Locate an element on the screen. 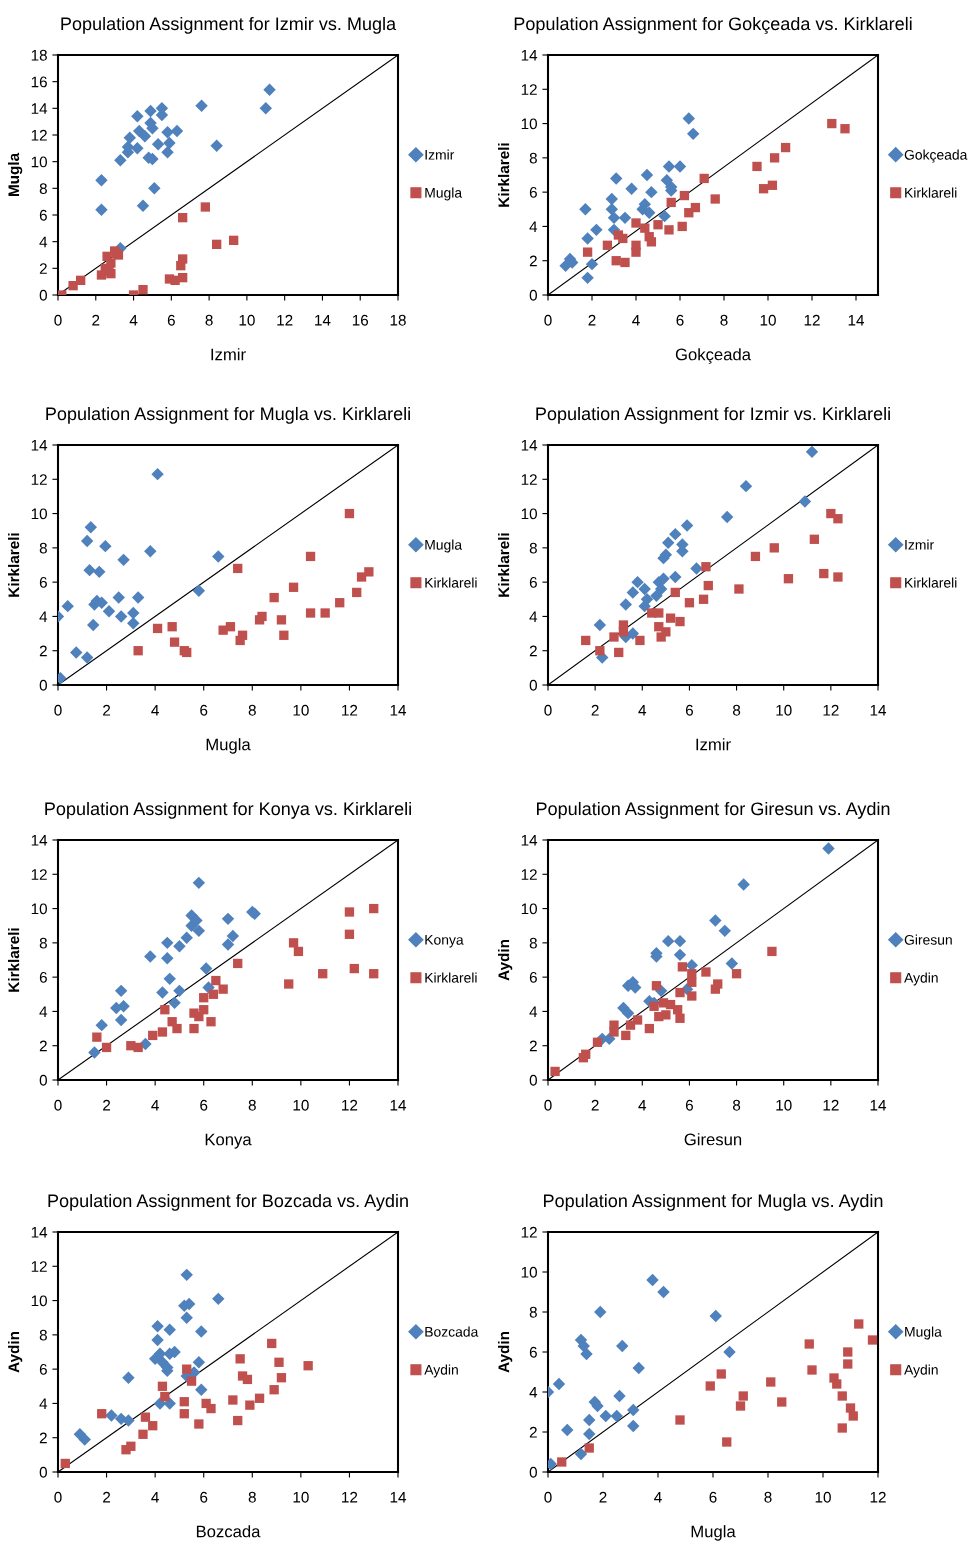  chart-title: Population Assignment for Mugla vs. Aydin is located at coordinates (713, 1202).